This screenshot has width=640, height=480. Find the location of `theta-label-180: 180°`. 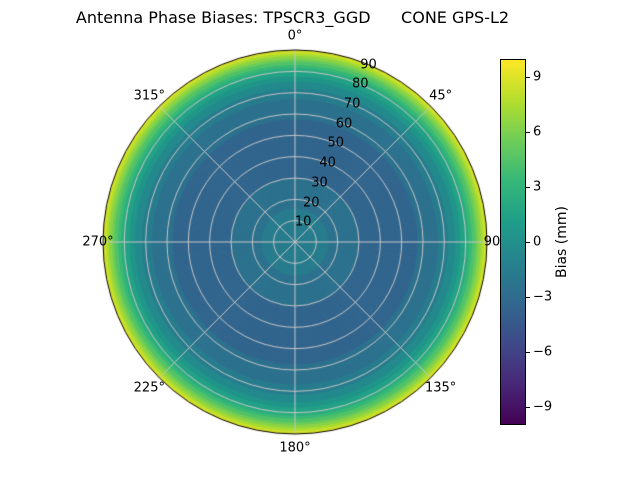

theta-label-180: 180° is located at coordinates (295, 448).